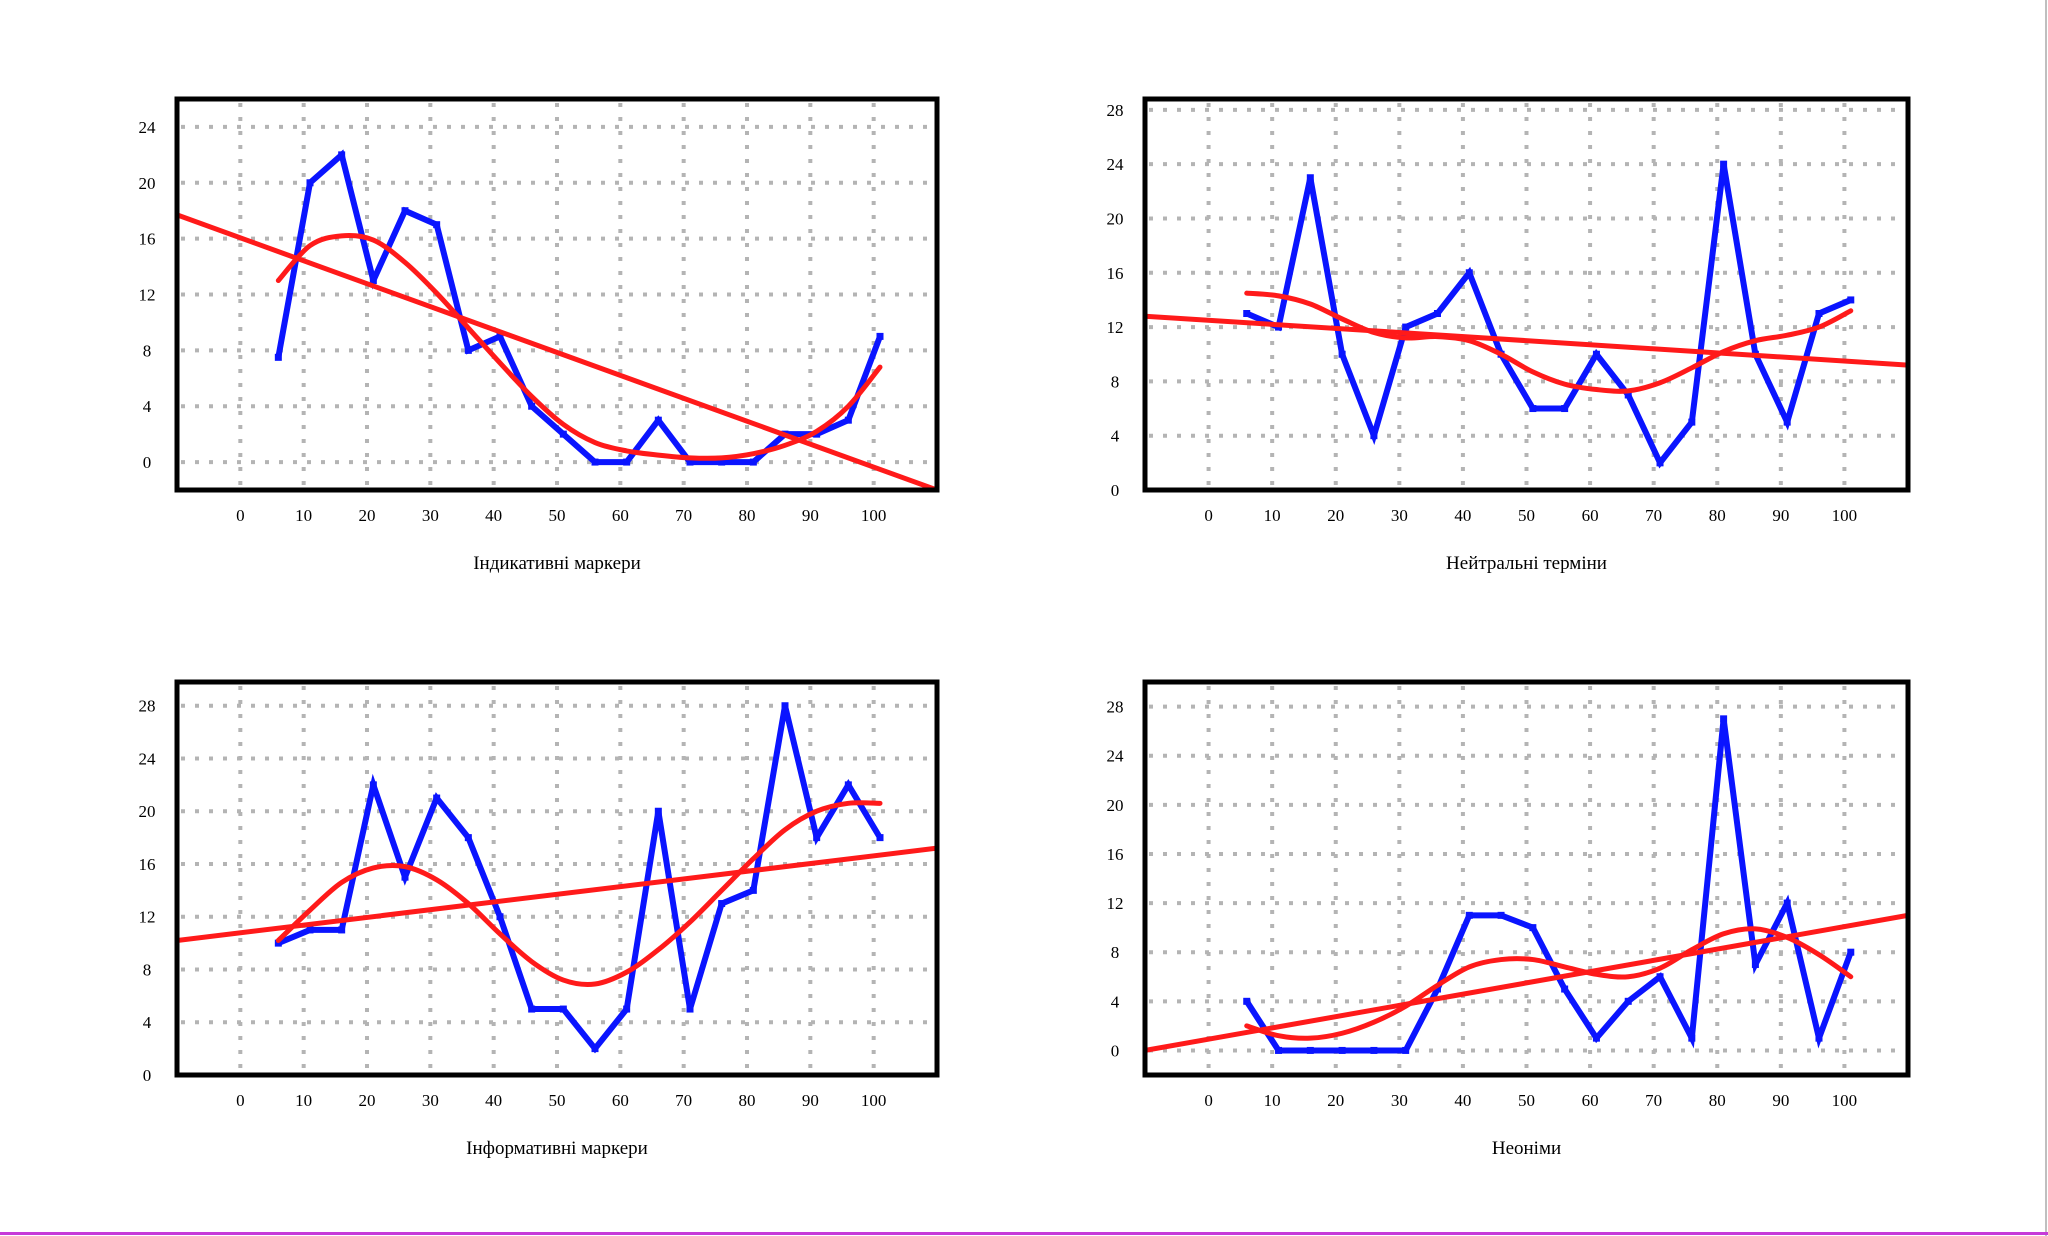 This screenshot has width=2048, height=1236. What do you see at coordinates (1780, 1100) in the screenshot?
I see `x-tick-label: 90` at bounding box center [1780, 1100].